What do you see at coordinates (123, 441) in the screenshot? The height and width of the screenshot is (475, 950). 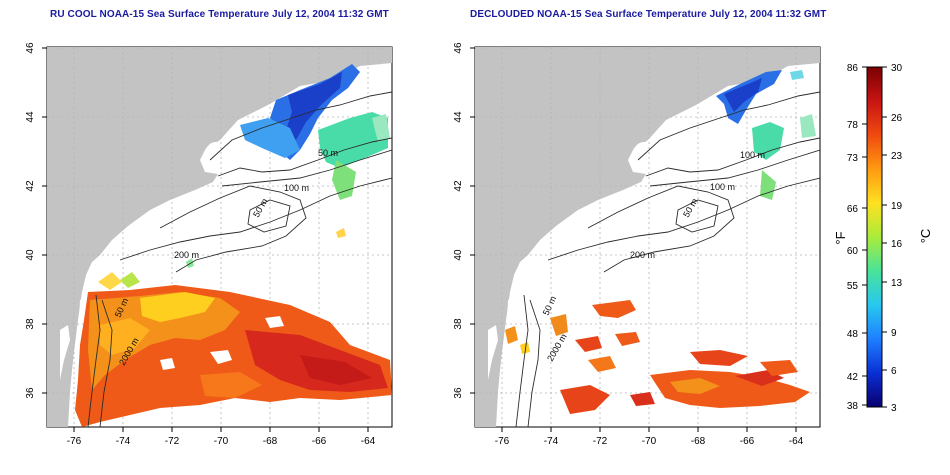 I see `left-x-tick-1: -74` at bounding box center [123, 441].